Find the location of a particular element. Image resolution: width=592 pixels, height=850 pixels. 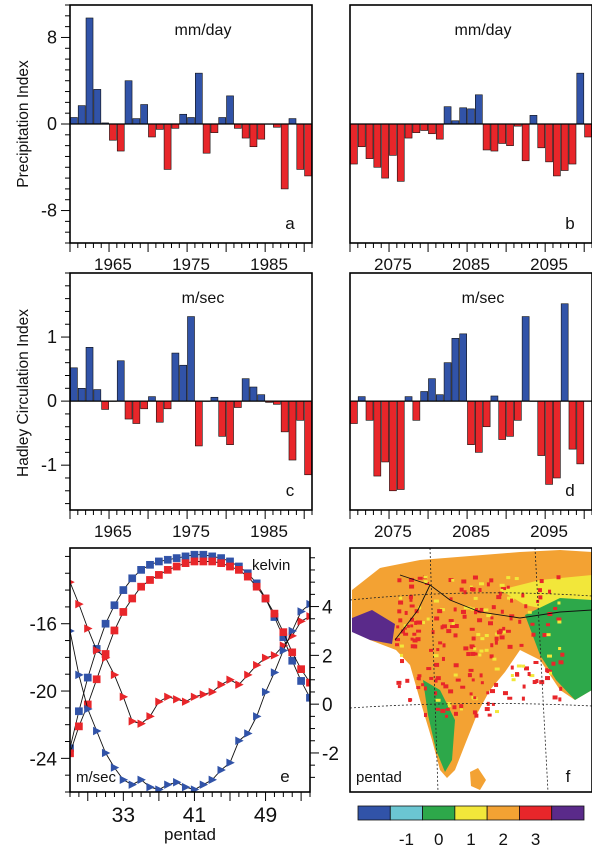

bar-c-1987 is located at coordinates (284, 416).